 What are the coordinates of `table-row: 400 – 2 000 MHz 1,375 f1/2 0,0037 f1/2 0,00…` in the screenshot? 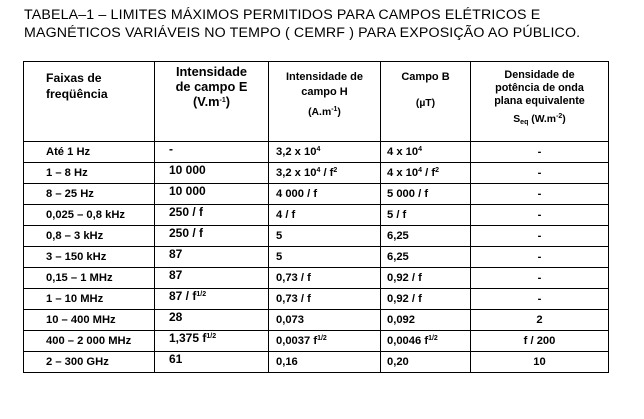 It's located at (316, 341).